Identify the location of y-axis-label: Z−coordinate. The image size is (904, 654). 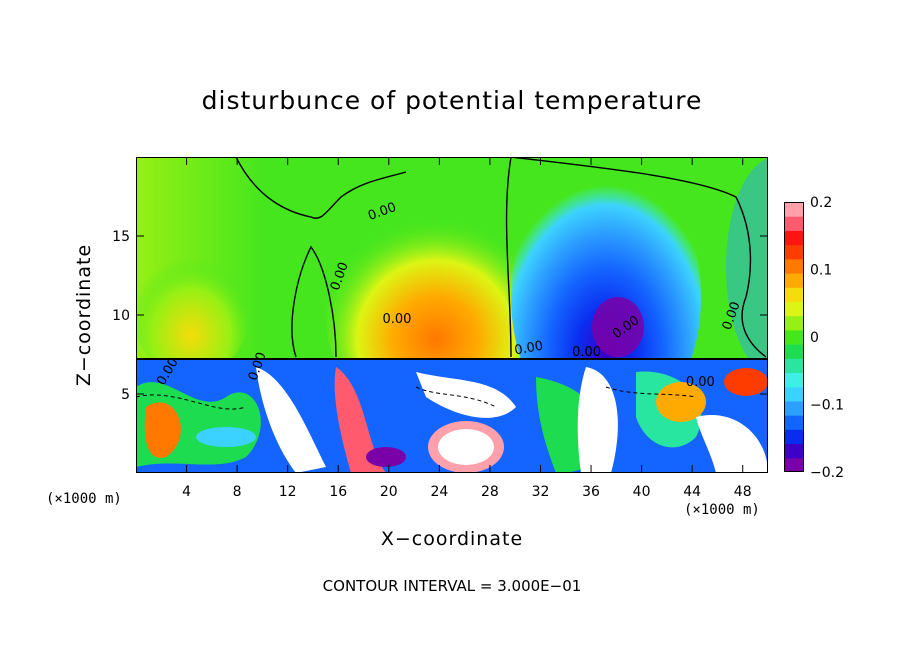
(84, 315).